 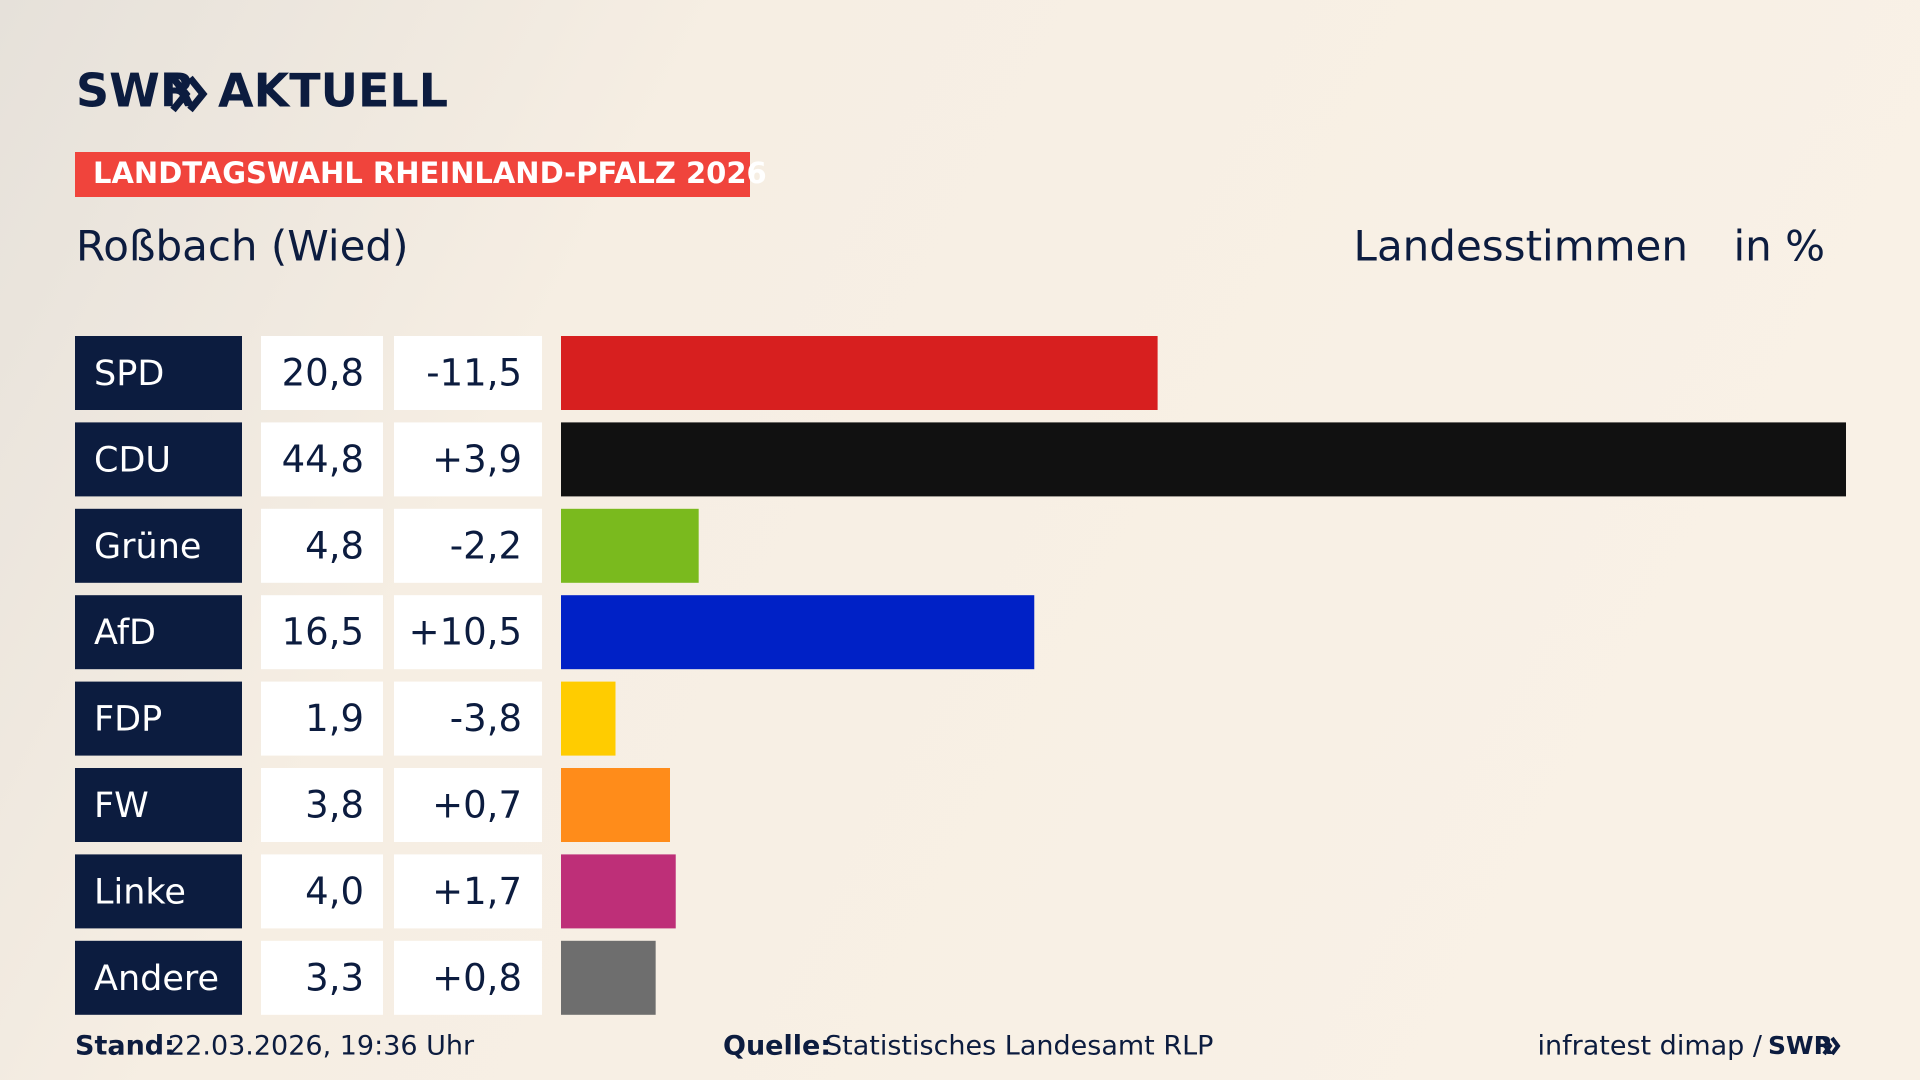 What do you see at coordinates (125, 633) in the screenshot?
I see `party-name: AfD` at bounding box center [125, 633].